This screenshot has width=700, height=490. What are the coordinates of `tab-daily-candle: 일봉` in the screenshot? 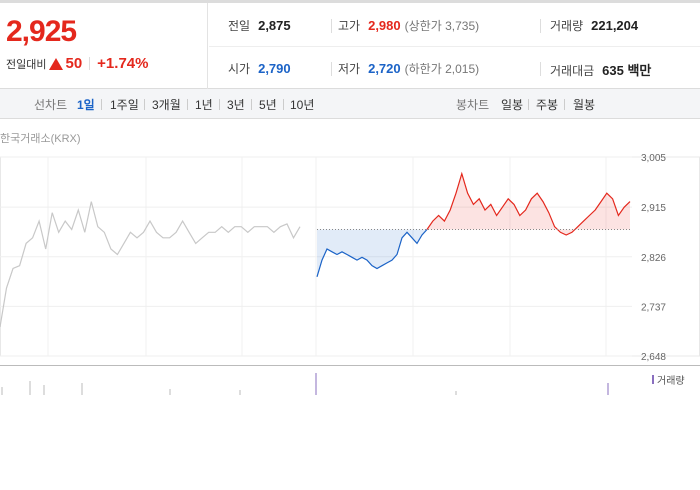 It's located at (512, 105).